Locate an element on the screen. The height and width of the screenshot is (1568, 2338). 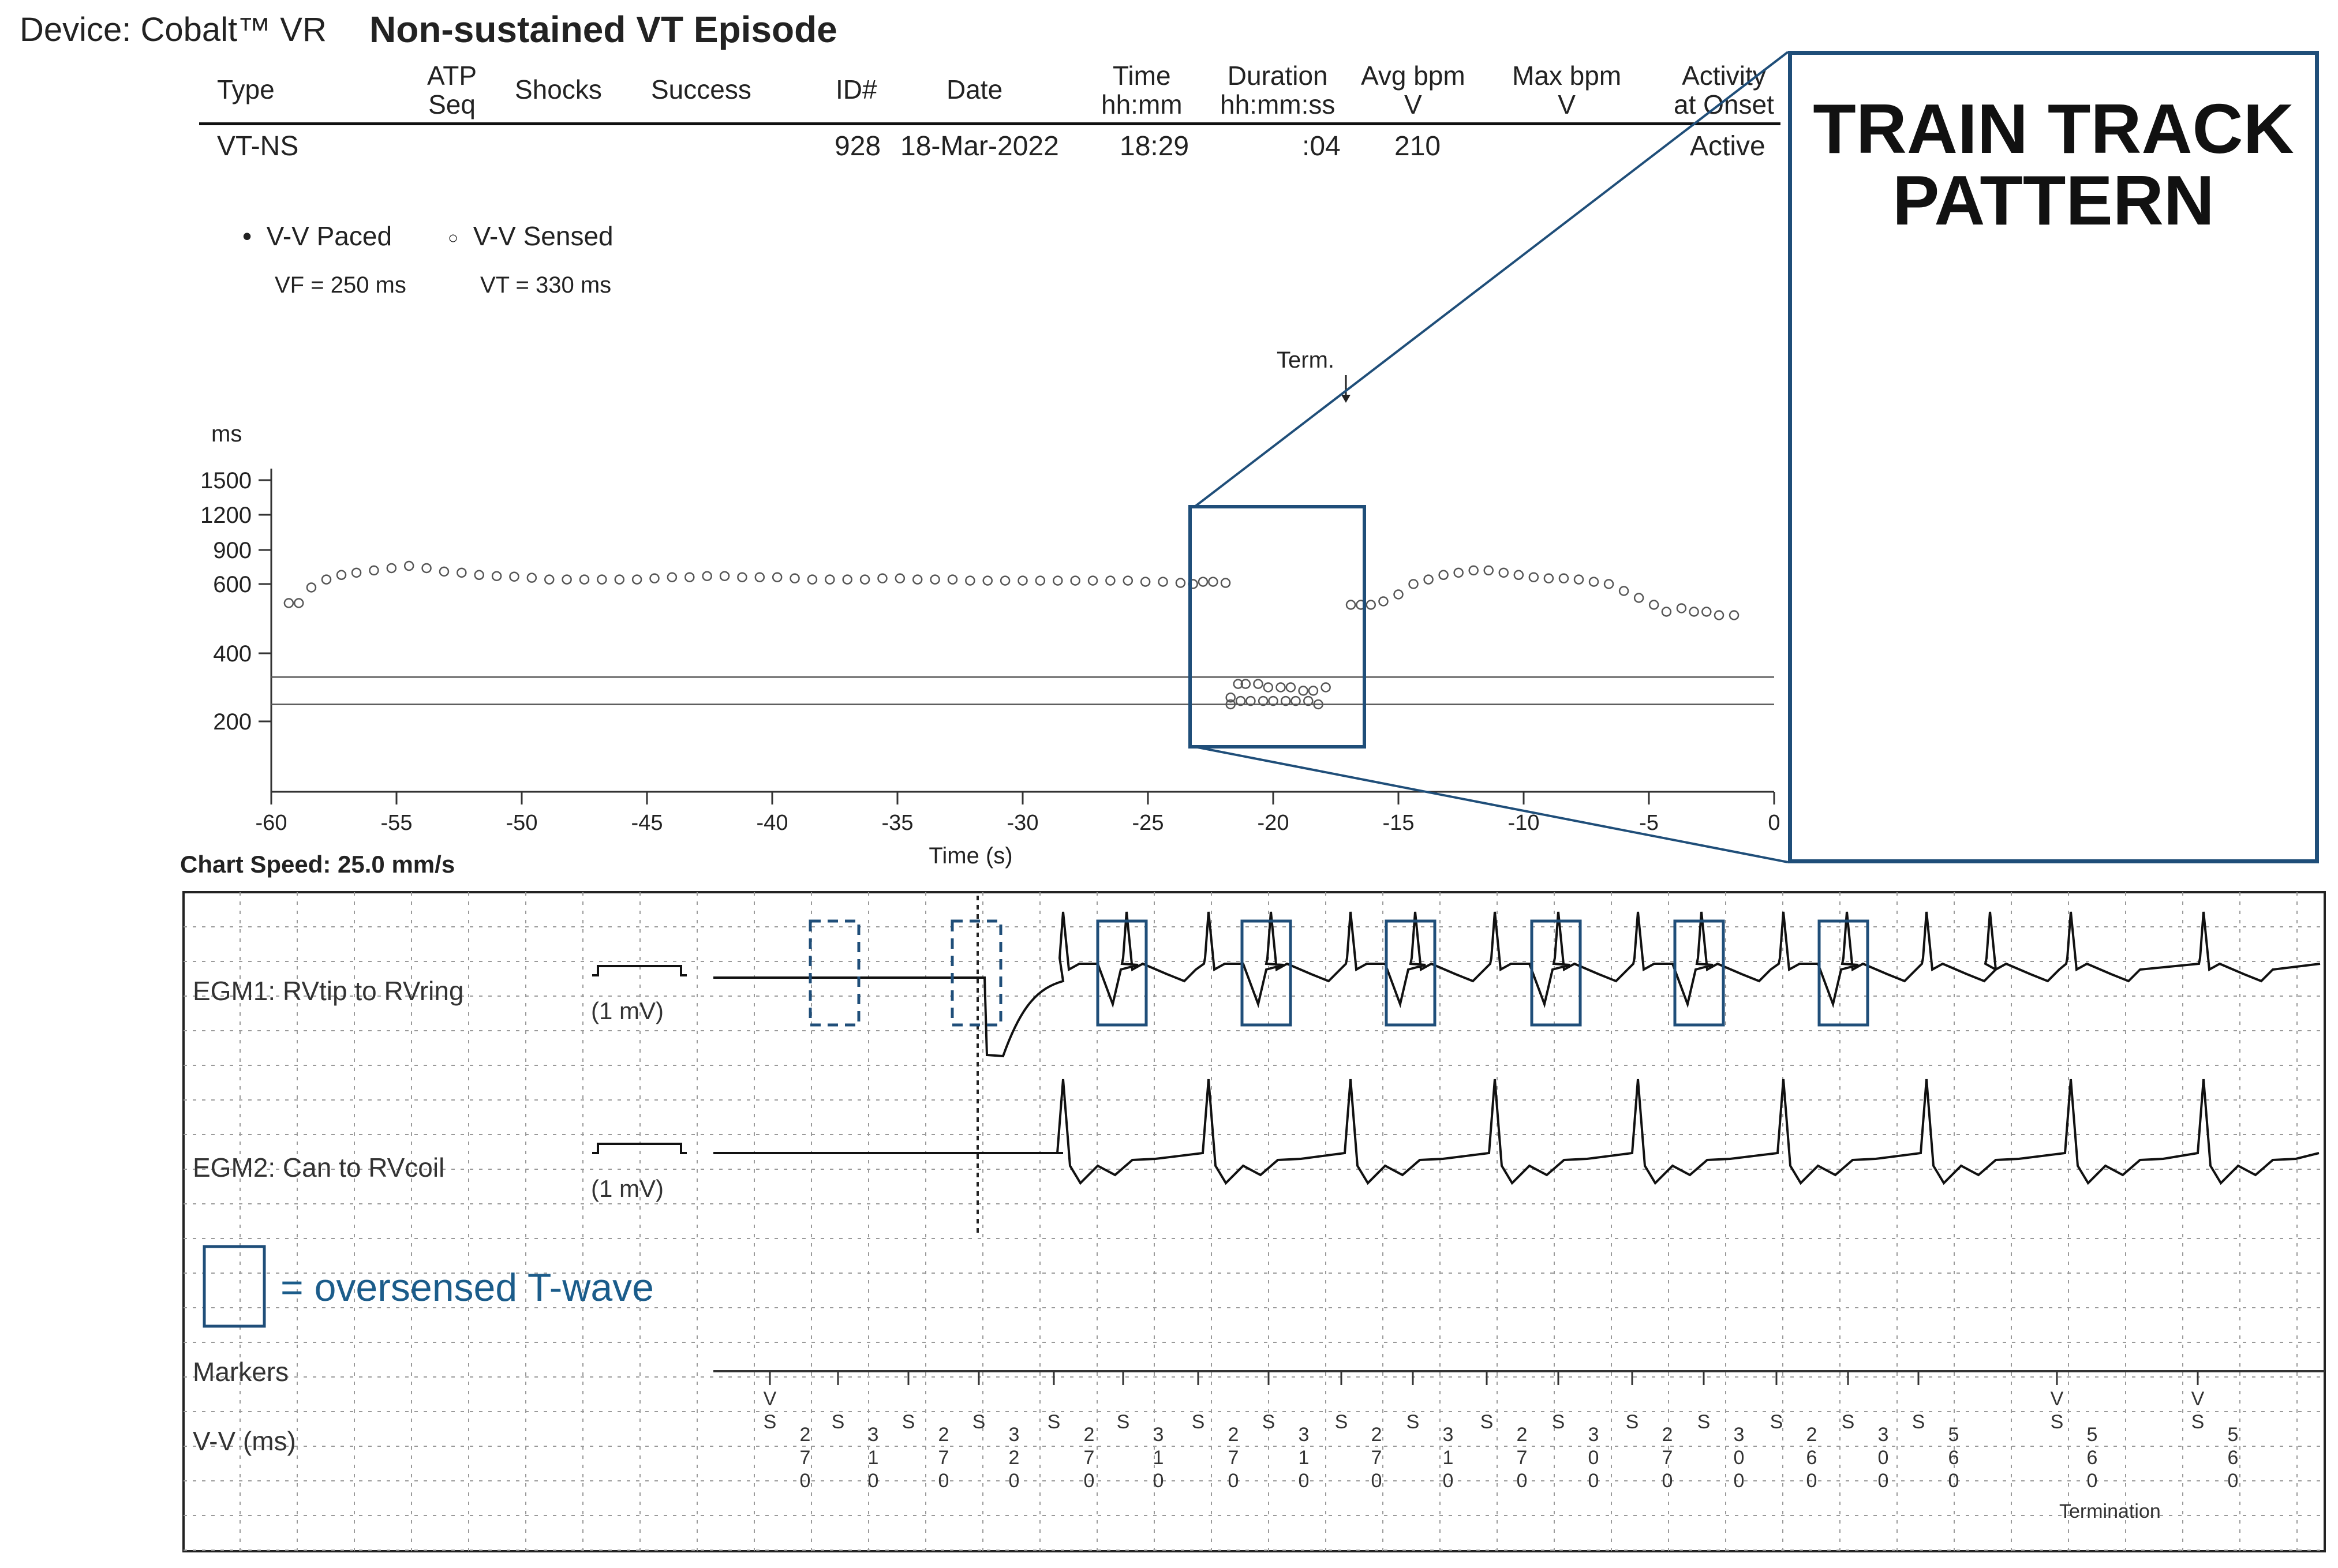
col-header-date: Date is located at coordinates (975, 89).